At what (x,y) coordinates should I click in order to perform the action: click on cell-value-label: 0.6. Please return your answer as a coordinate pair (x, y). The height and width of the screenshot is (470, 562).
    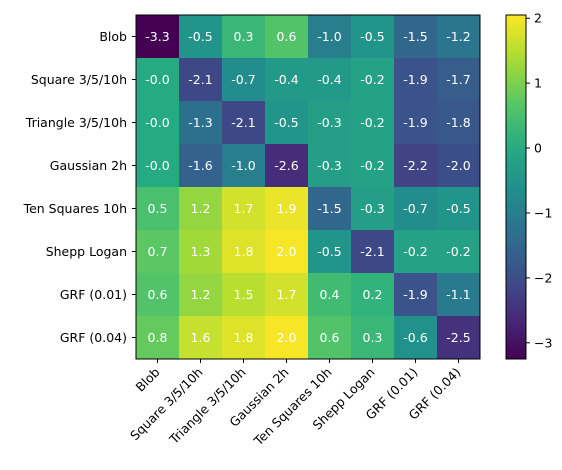
    Looking at the image, I should click on (330, 337).